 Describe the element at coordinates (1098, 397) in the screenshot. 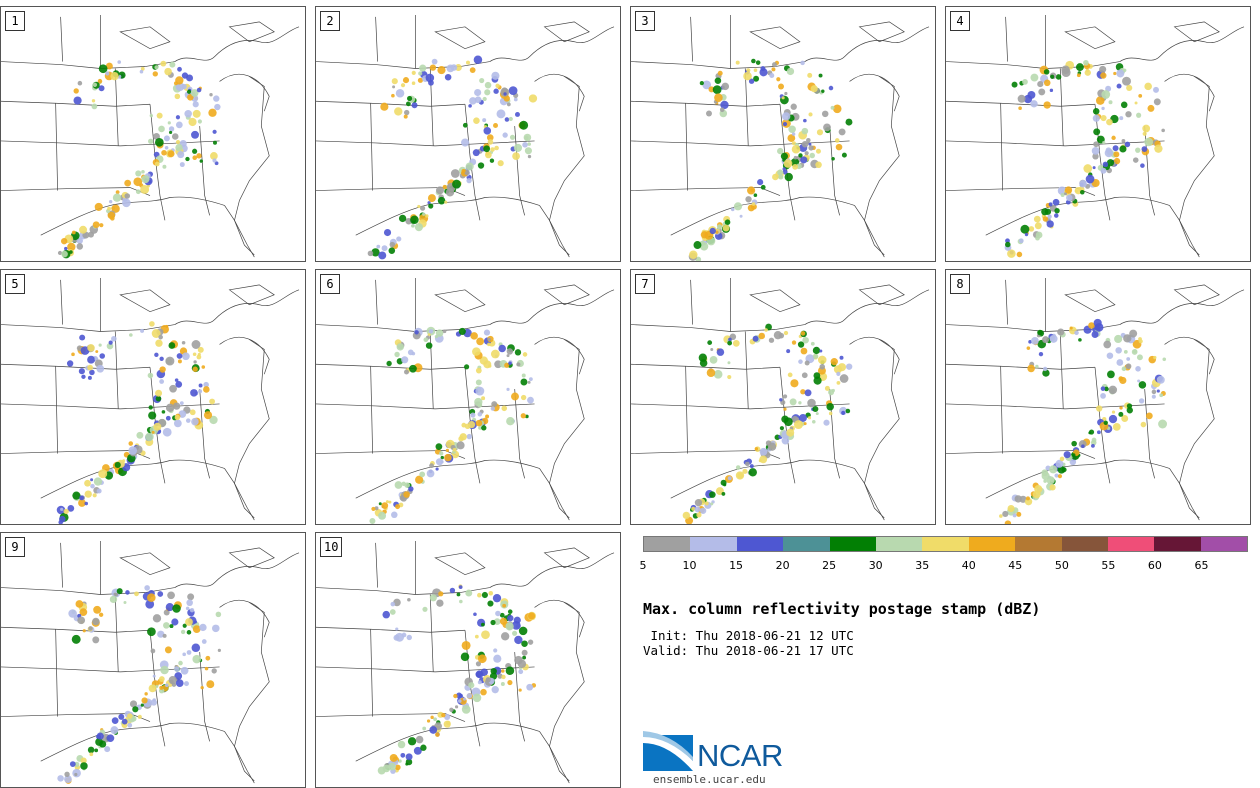

I see `stamp-panel-8: 8` at that location.